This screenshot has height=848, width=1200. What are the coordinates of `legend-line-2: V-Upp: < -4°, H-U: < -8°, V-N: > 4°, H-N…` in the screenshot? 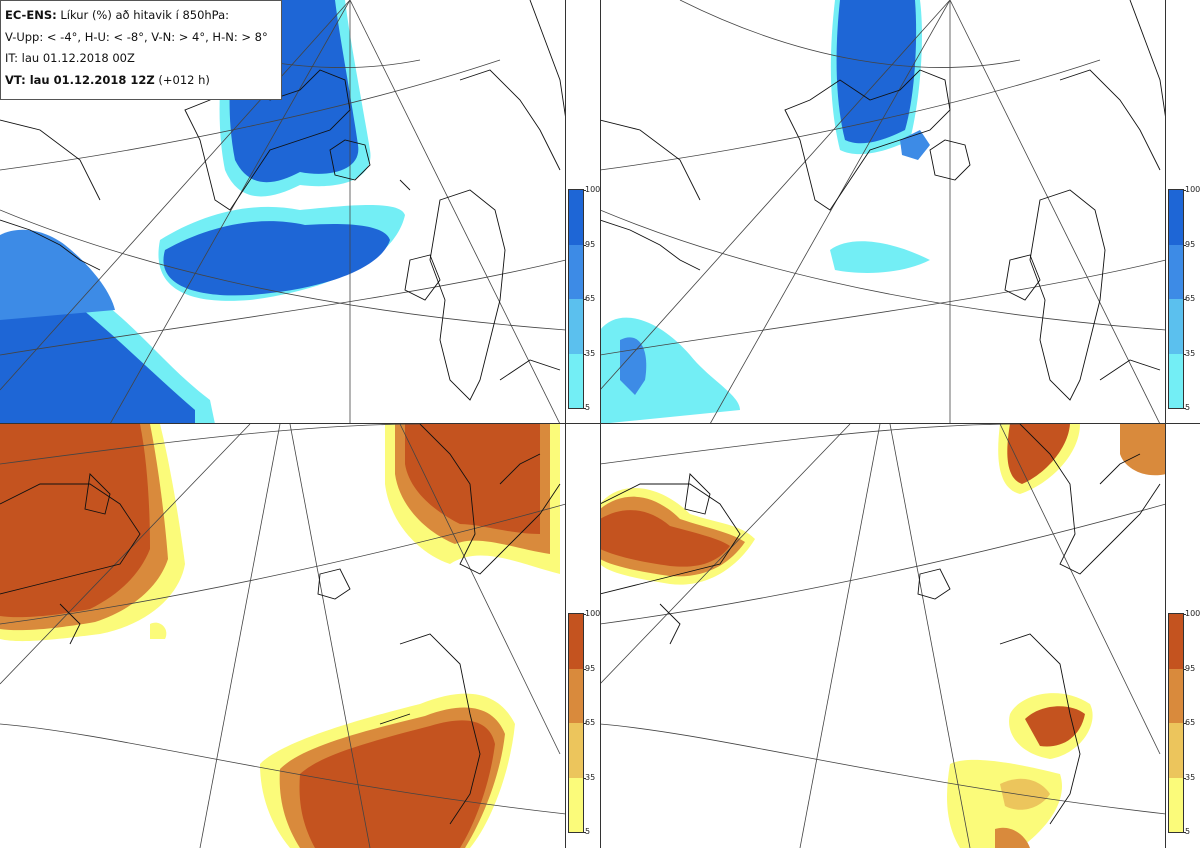 It's located at (136, 36).